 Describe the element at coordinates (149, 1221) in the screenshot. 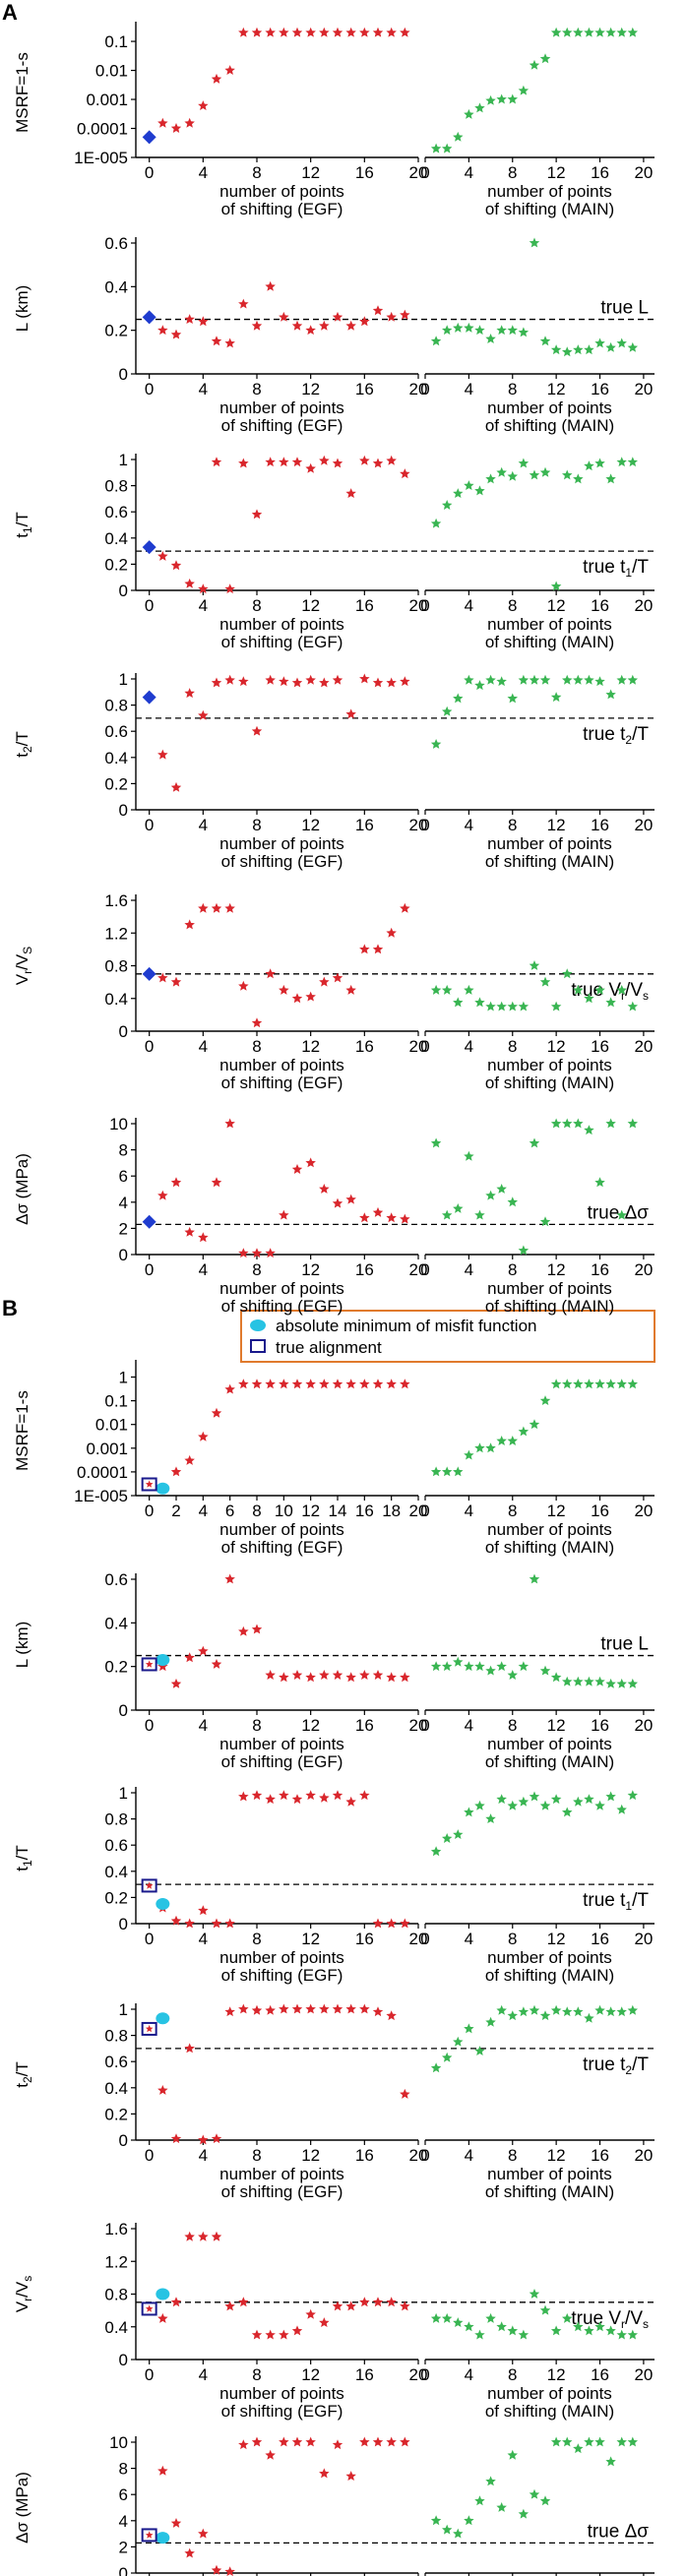

I see `true-value-diamond` at that location.